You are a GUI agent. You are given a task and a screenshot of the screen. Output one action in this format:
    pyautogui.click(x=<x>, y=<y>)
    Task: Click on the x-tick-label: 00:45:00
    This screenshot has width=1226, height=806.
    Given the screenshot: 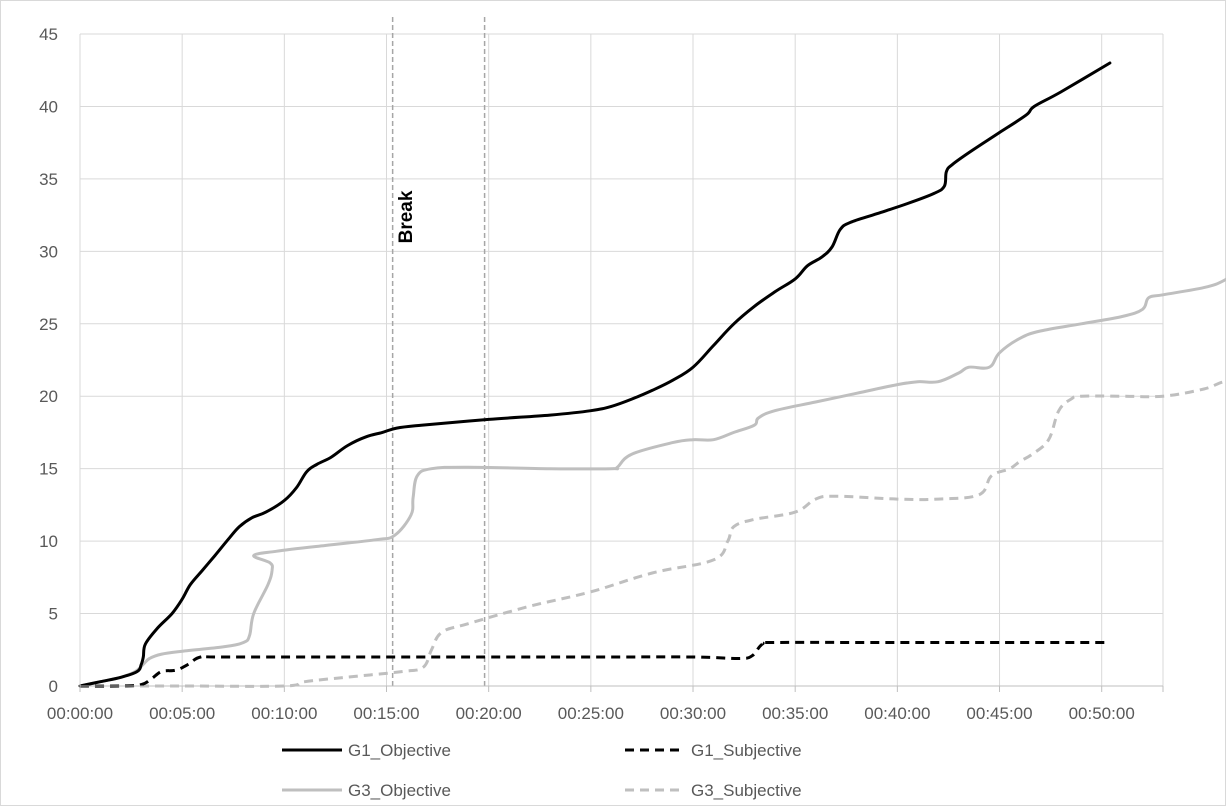 What is the action you would take?
    pyautogui.click(x=999, y=713)
    